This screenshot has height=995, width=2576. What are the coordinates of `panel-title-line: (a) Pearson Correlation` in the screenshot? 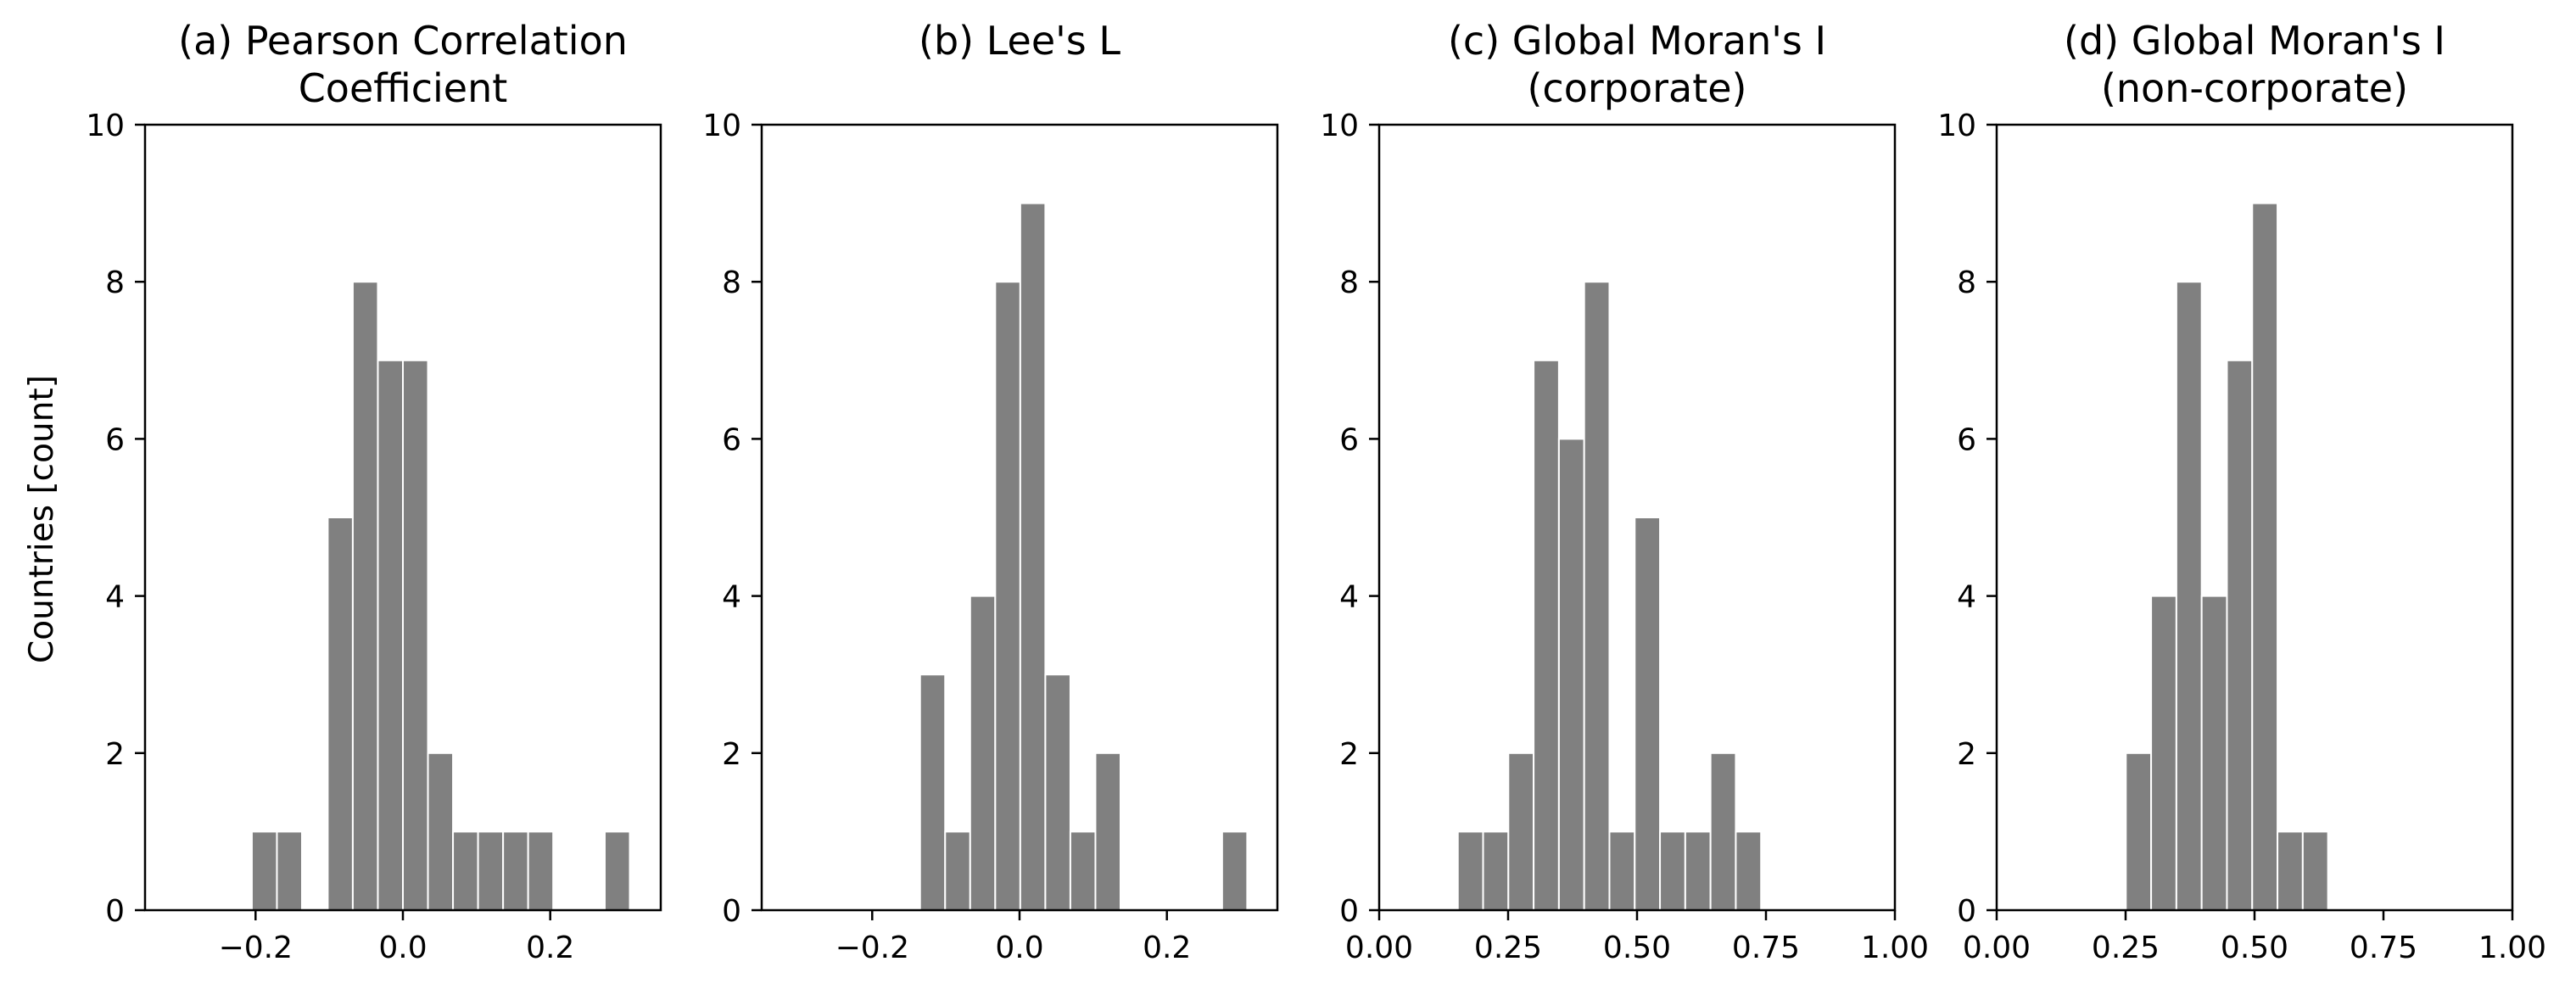 It's located at (403, 41).